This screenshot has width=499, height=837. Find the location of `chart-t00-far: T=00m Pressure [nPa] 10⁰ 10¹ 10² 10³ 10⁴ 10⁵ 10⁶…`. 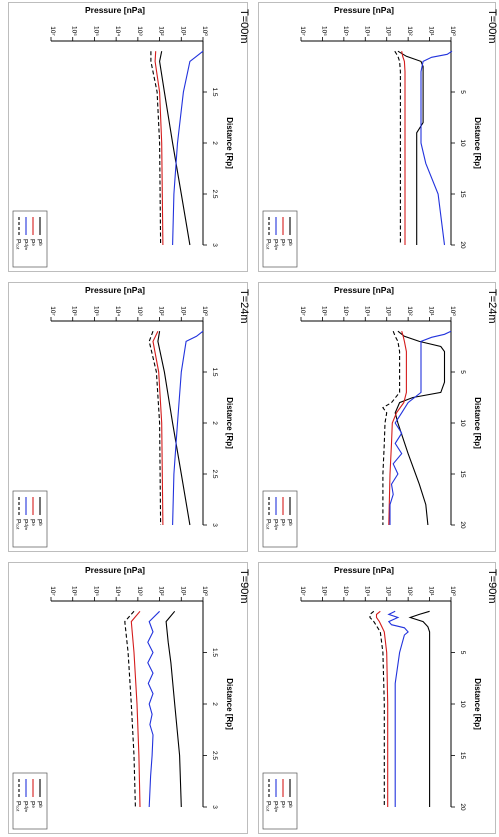

chart-t00-far: T=00m Pressure [nPa] 10⁰ 10¹ 10² 10³ 10⁴ 10⁵ 10⁶… is located at coordinates (379, 136).